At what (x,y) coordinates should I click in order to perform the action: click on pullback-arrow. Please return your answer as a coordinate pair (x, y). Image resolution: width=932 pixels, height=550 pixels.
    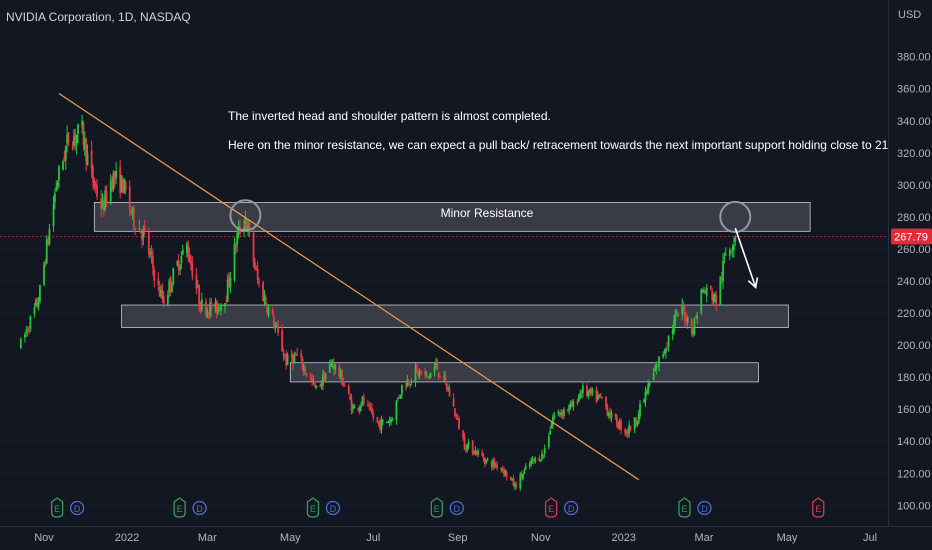
    Looking at the image, I should click on (746, 258).